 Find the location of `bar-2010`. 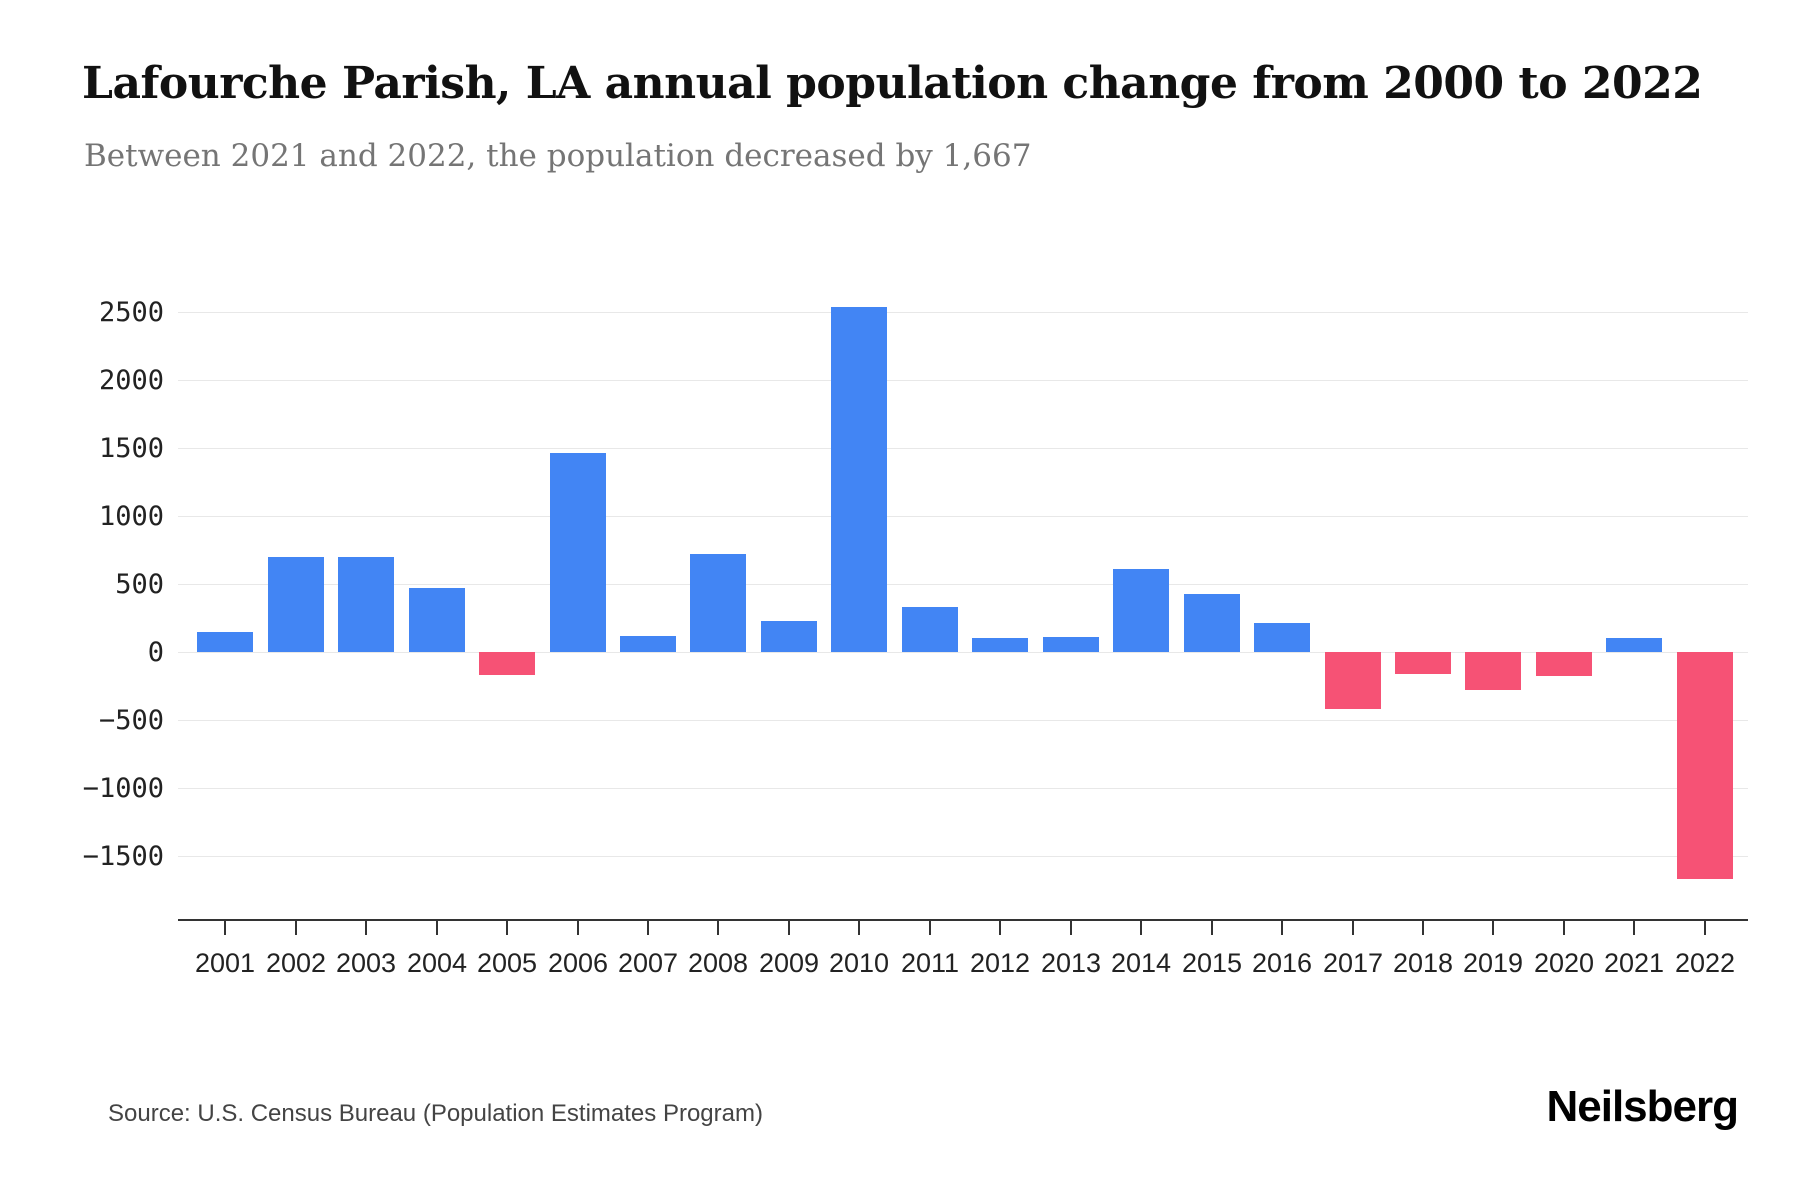

bar-2010 is located at coordinates (859, 479).